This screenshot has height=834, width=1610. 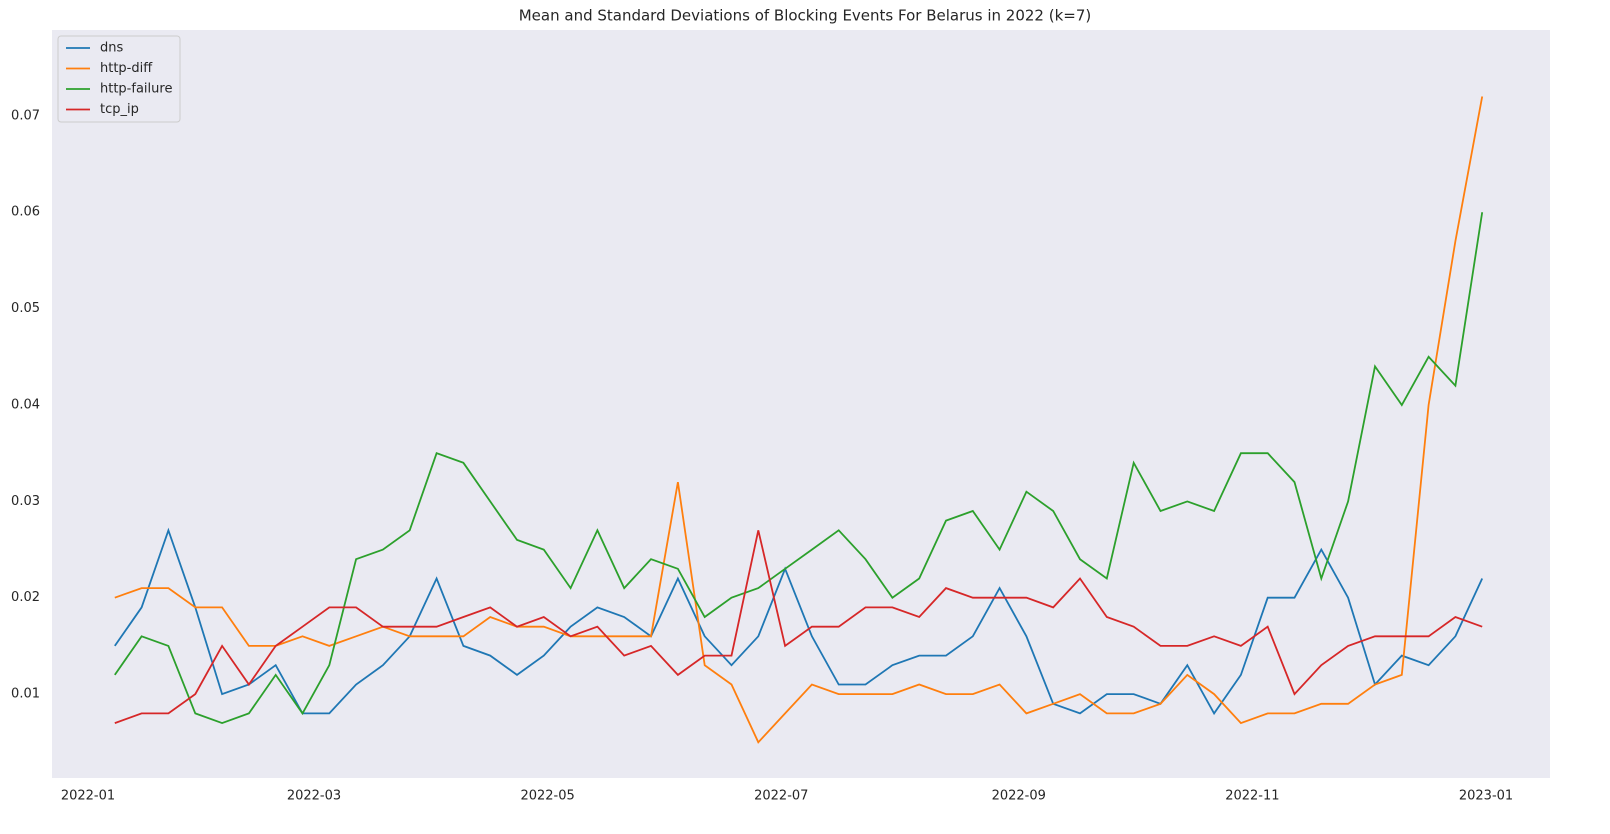 I want to click on y-tick-label: 0.05, so click(x=25, y=308).